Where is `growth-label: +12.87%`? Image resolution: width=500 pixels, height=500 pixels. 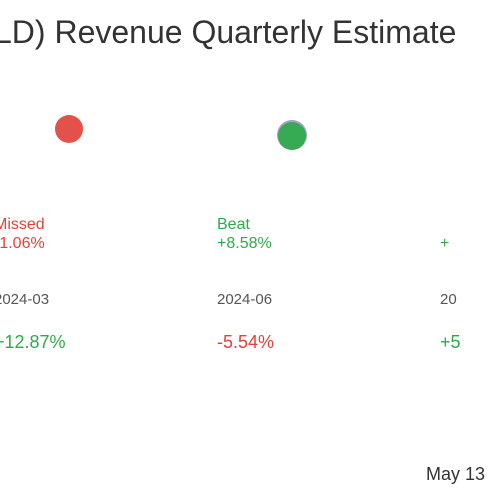
growth-label: +12.87% is located at coordinates (33, 342).